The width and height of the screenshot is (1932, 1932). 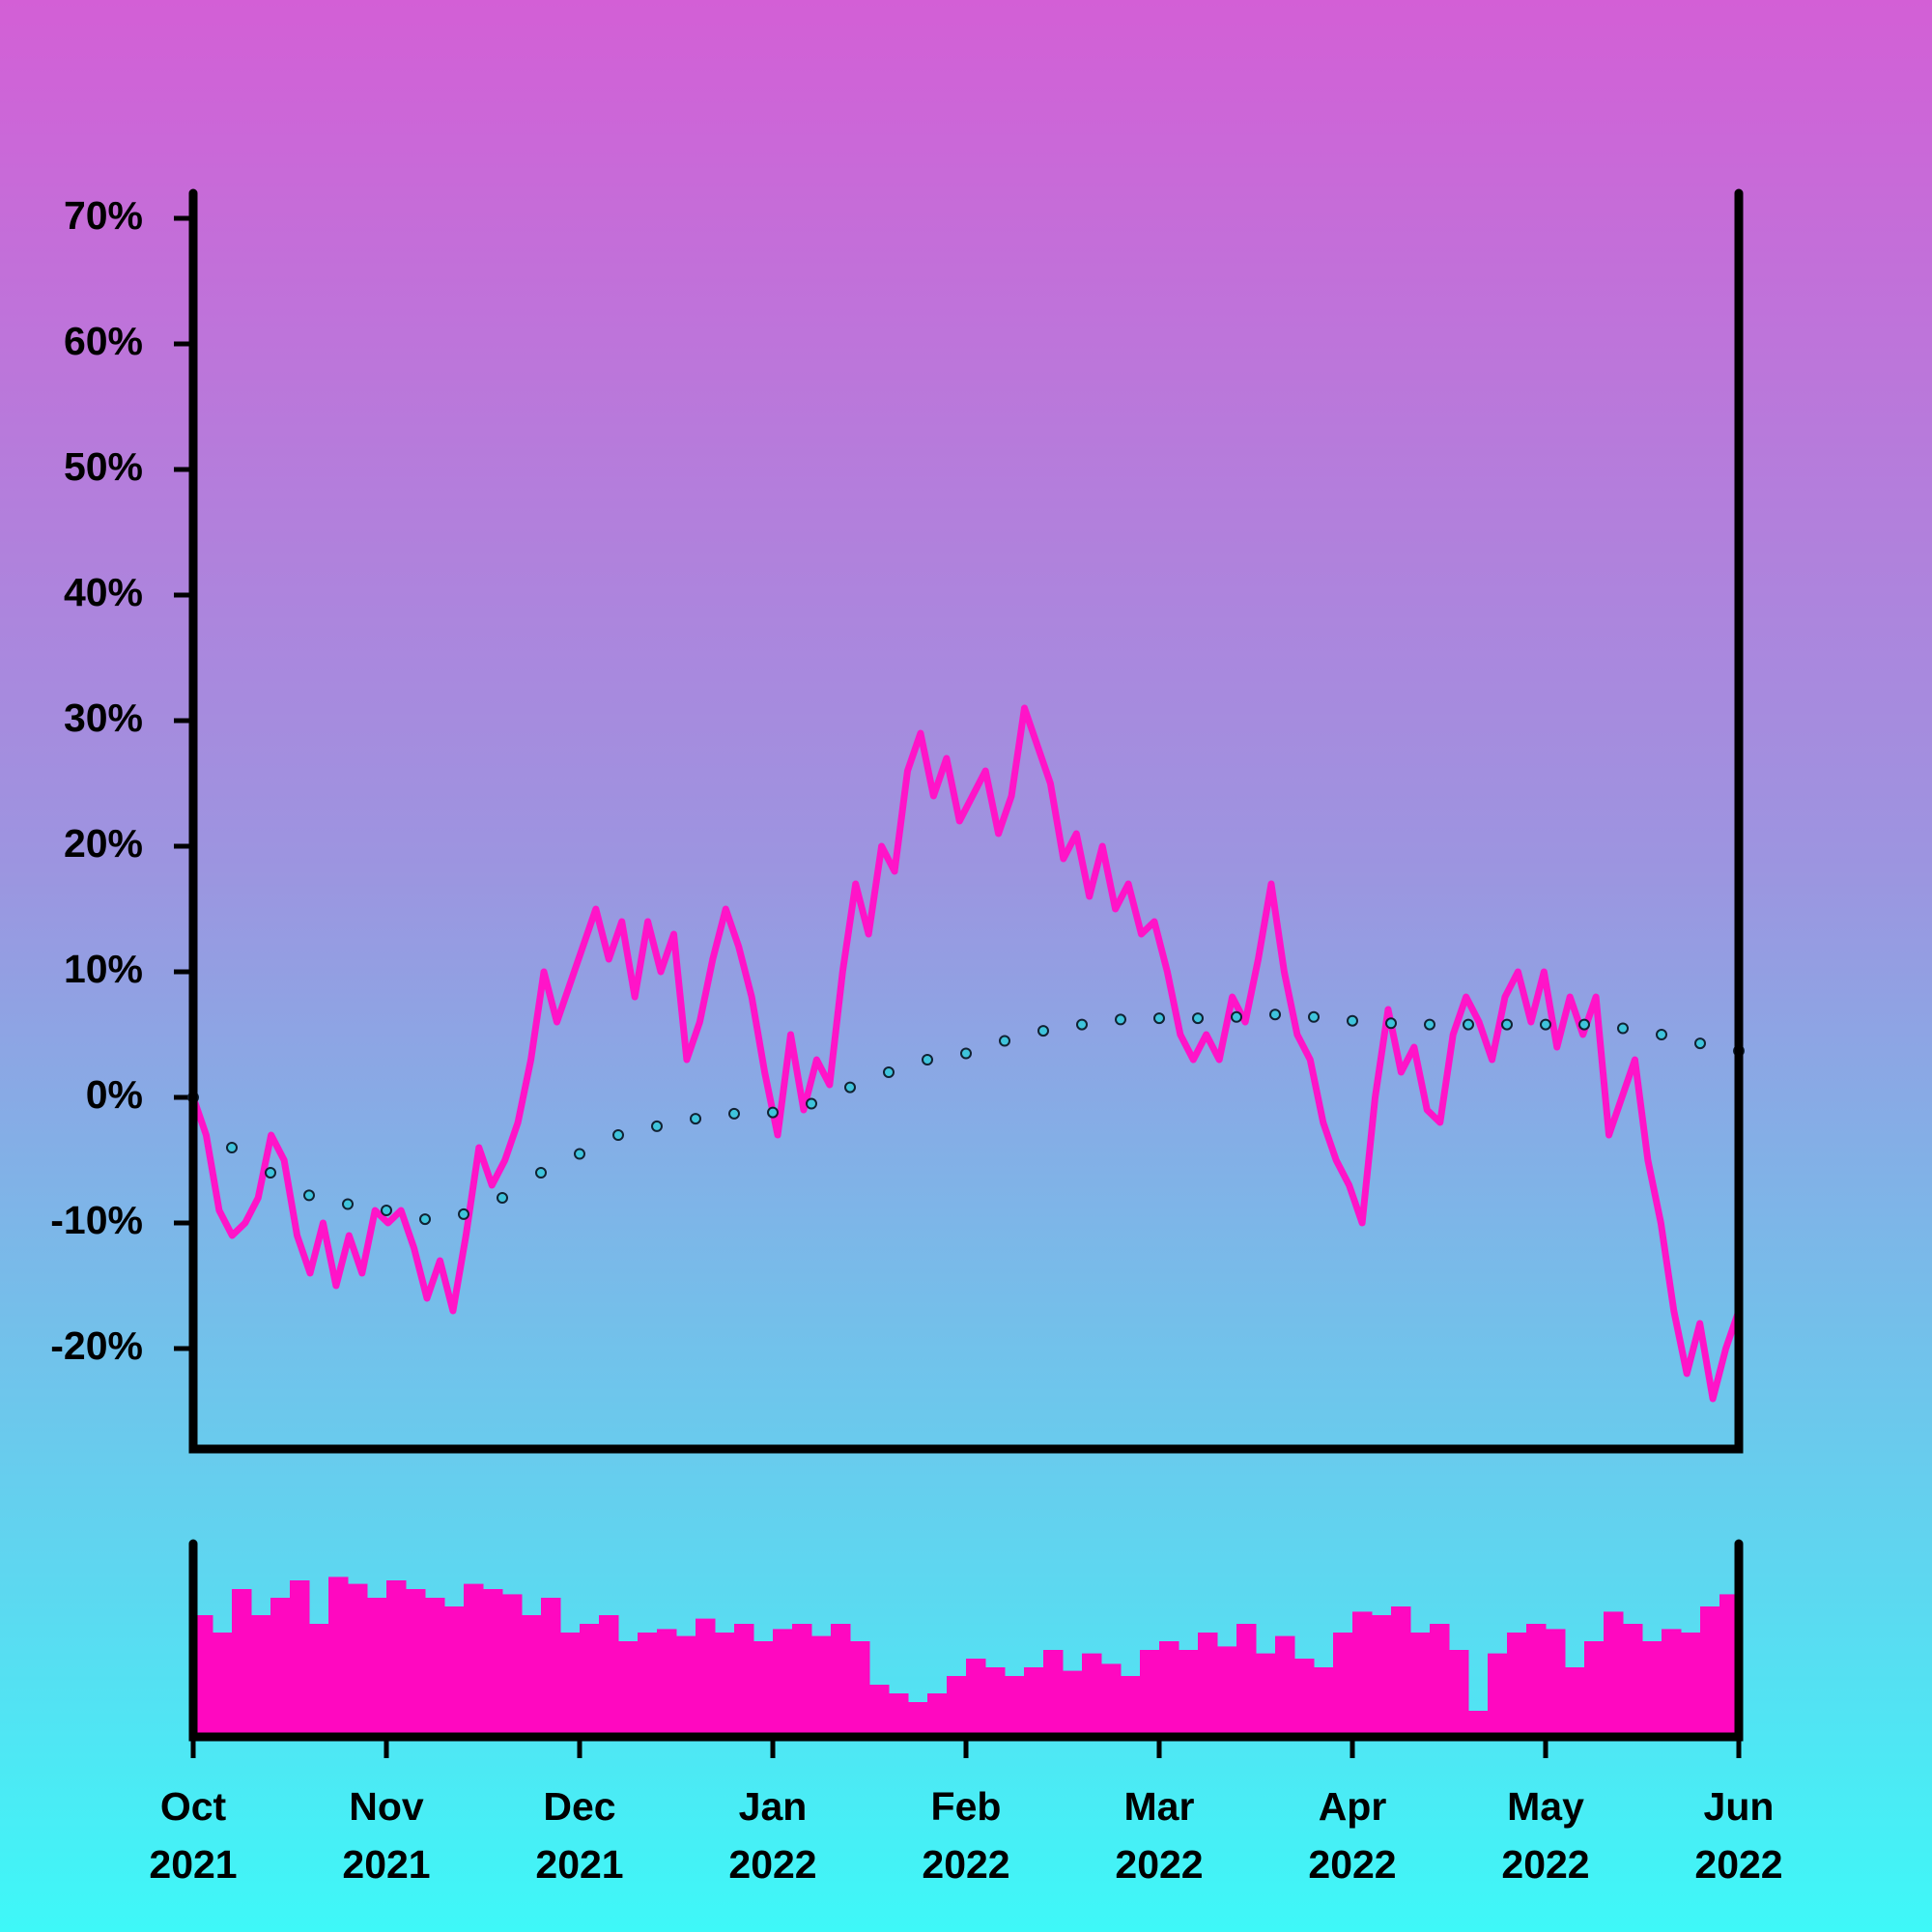 I want to click on x-tick-label: Oct 2021, so click(x=193, y=1835).